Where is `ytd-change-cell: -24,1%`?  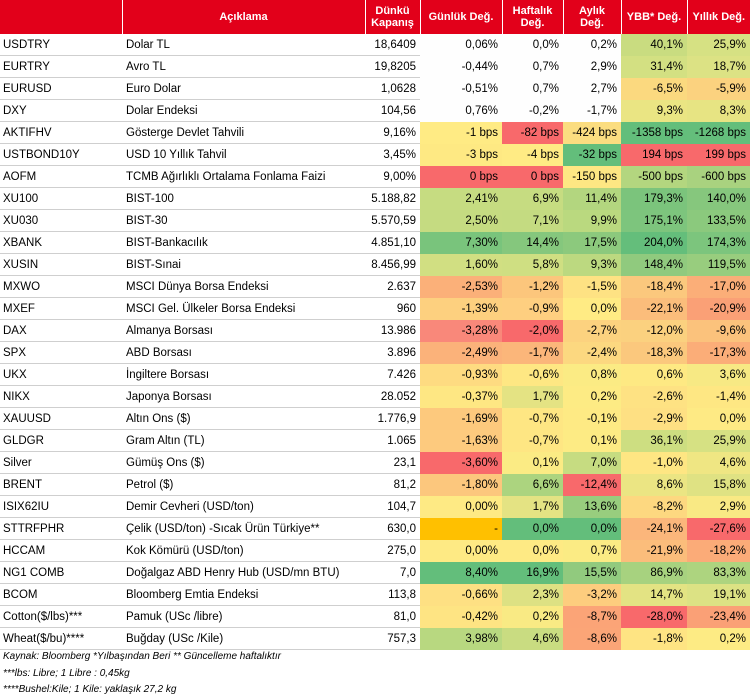 ytd-change-cell: -24,1% is located at coordinates (654, 528).